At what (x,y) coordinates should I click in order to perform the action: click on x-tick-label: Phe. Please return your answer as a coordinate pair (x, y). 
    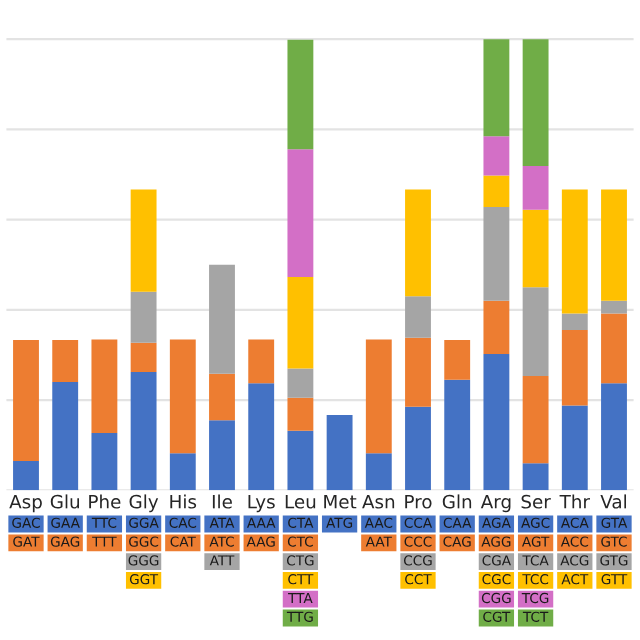
    Looking at the image, I should click on (105, 501).